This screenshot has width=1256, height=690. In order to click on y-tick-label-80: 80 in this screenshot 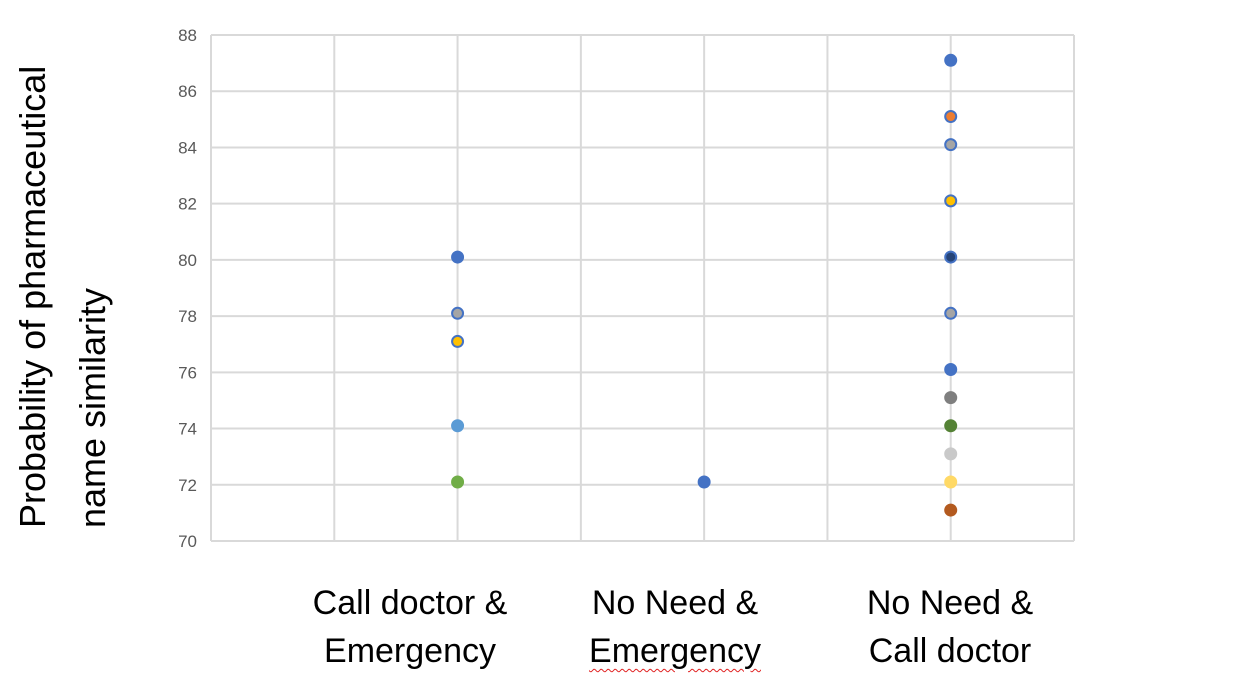, I will do `click(187, 260)`.